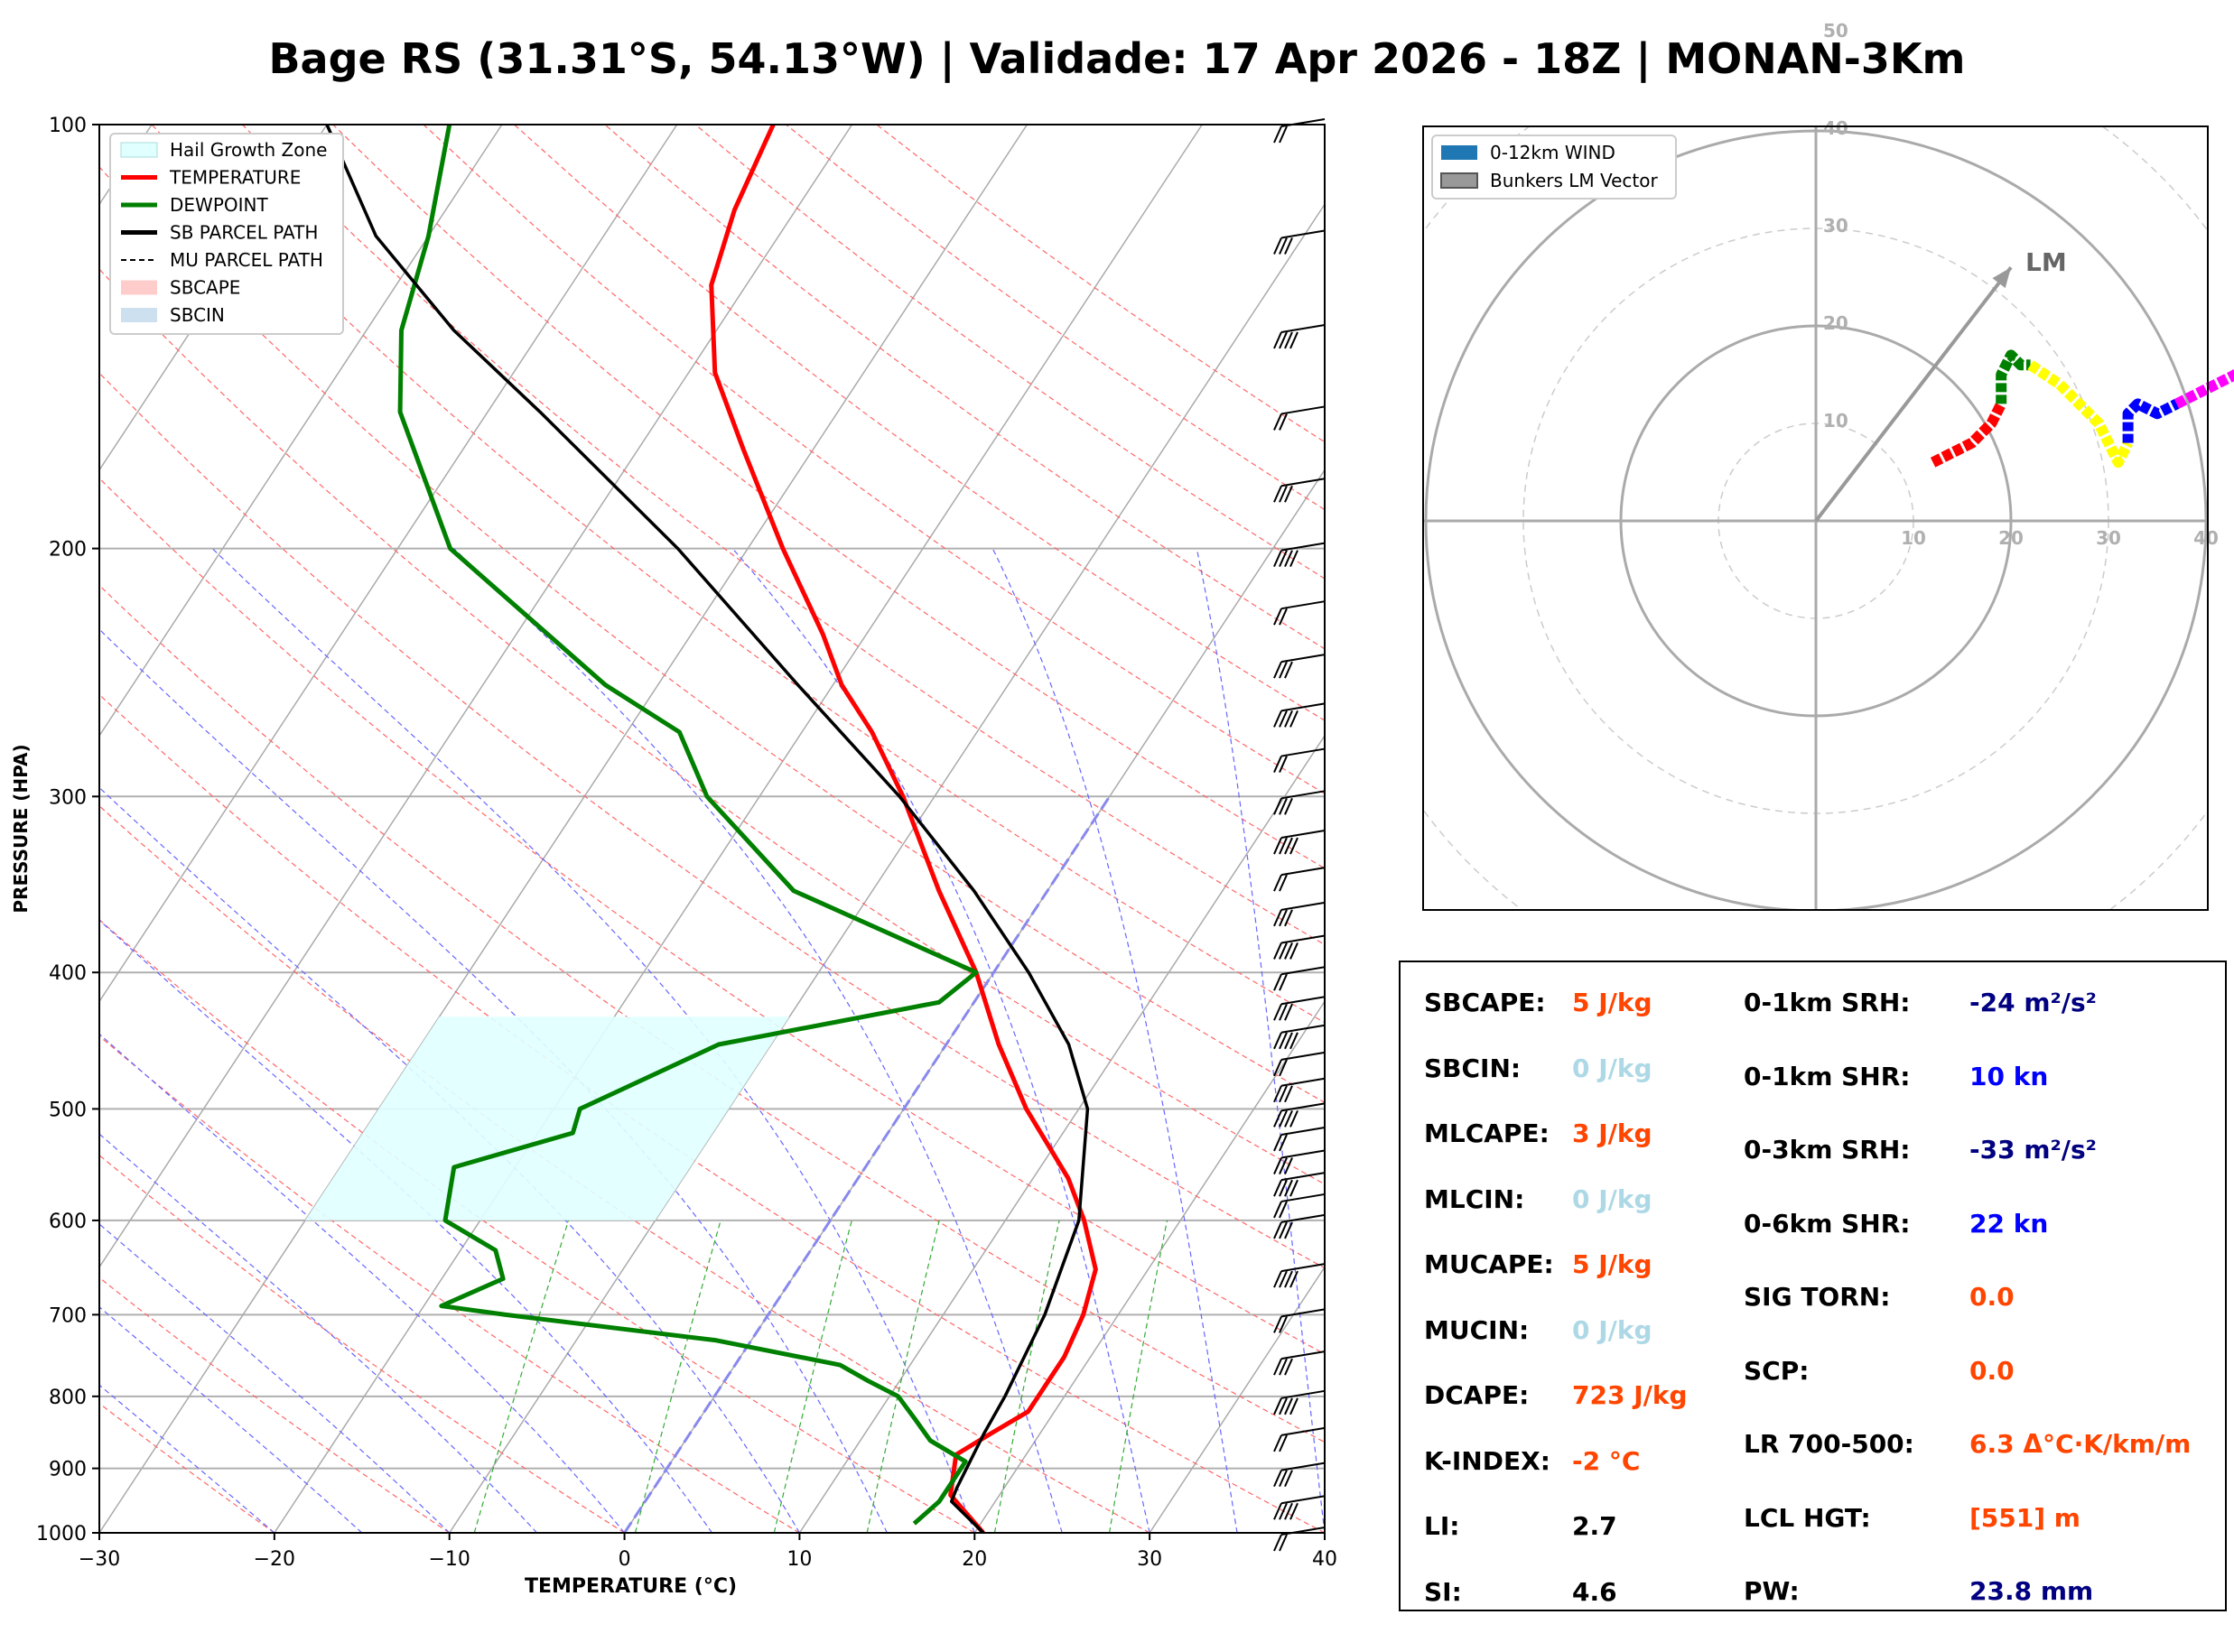  What do you see at coordinates (1772, 1591) in the screenshot?
I see `stat-label: PW:` at bounding box center [1772, 1591].